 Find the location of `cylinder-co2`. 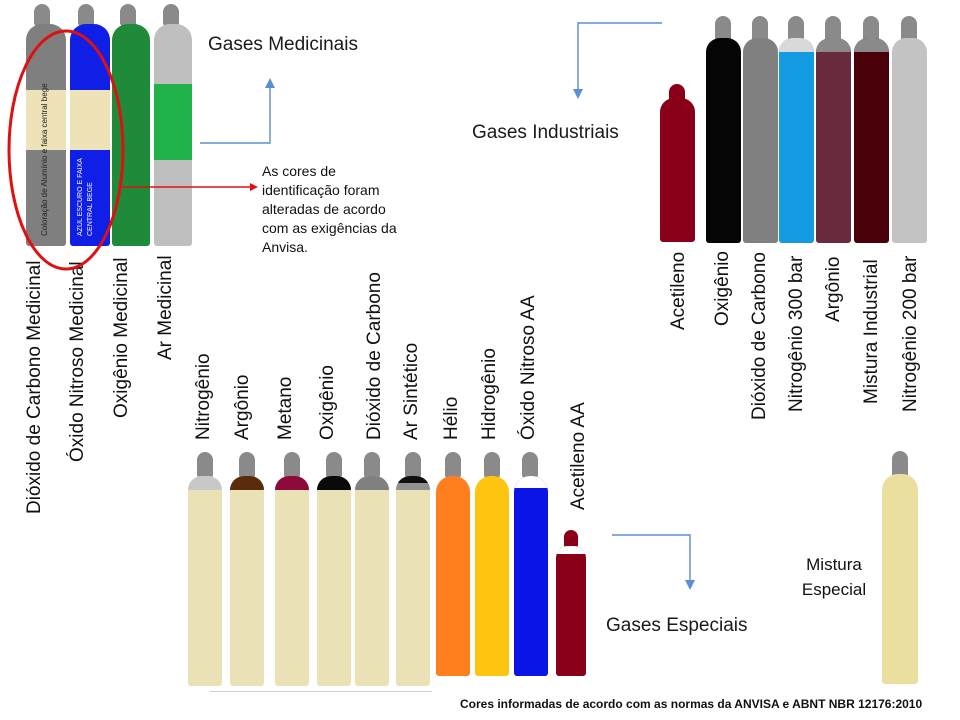

cylinder-co2 is located at coordinates (760, 140).